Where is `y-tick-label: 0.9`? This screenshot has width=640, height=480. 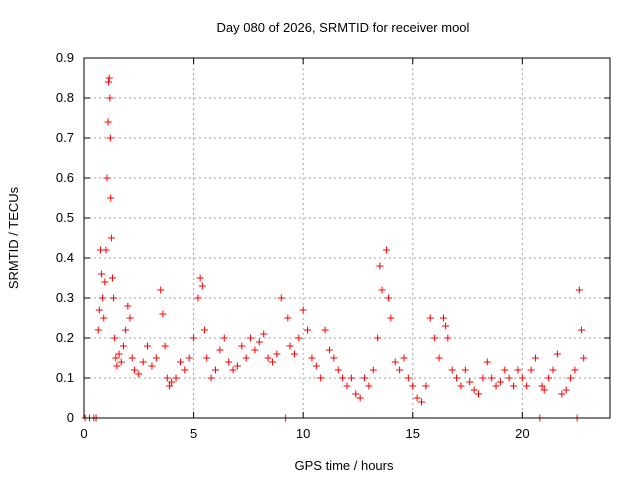
y-tick-label: 0.9 is located at coordinates (65, 57).